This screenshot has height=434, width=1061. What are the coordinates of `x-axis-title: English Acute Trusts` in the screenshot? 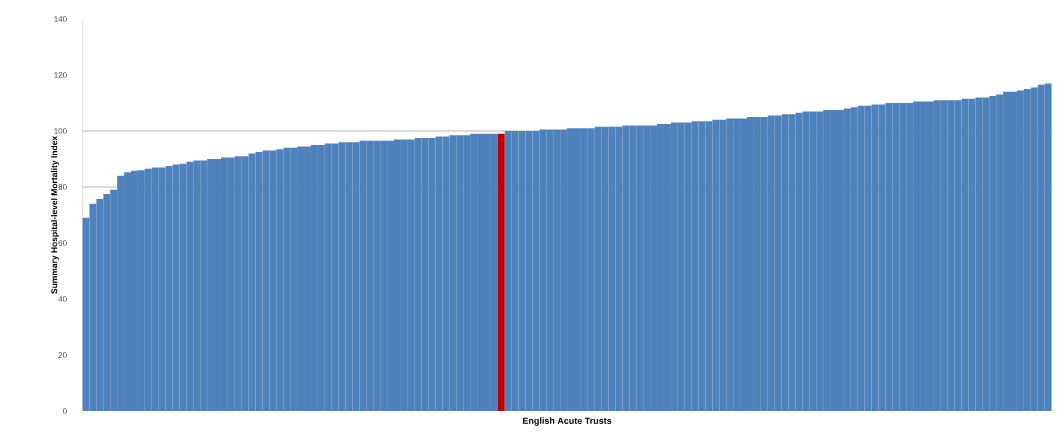 It's located at (567, 421).